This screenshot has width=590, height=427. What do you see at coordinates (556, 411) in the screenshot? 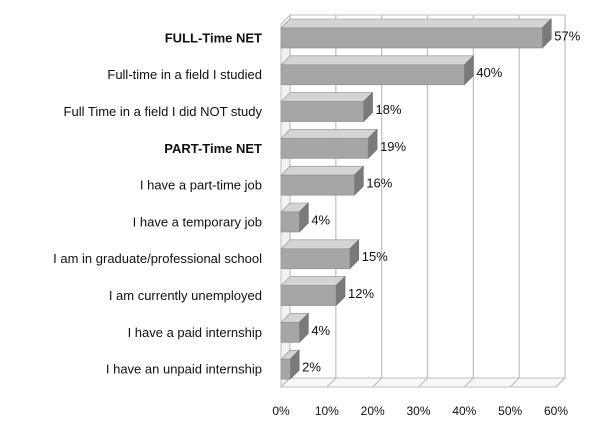
I see `x-tick-label: 60%` at bounding box center [556, 411].